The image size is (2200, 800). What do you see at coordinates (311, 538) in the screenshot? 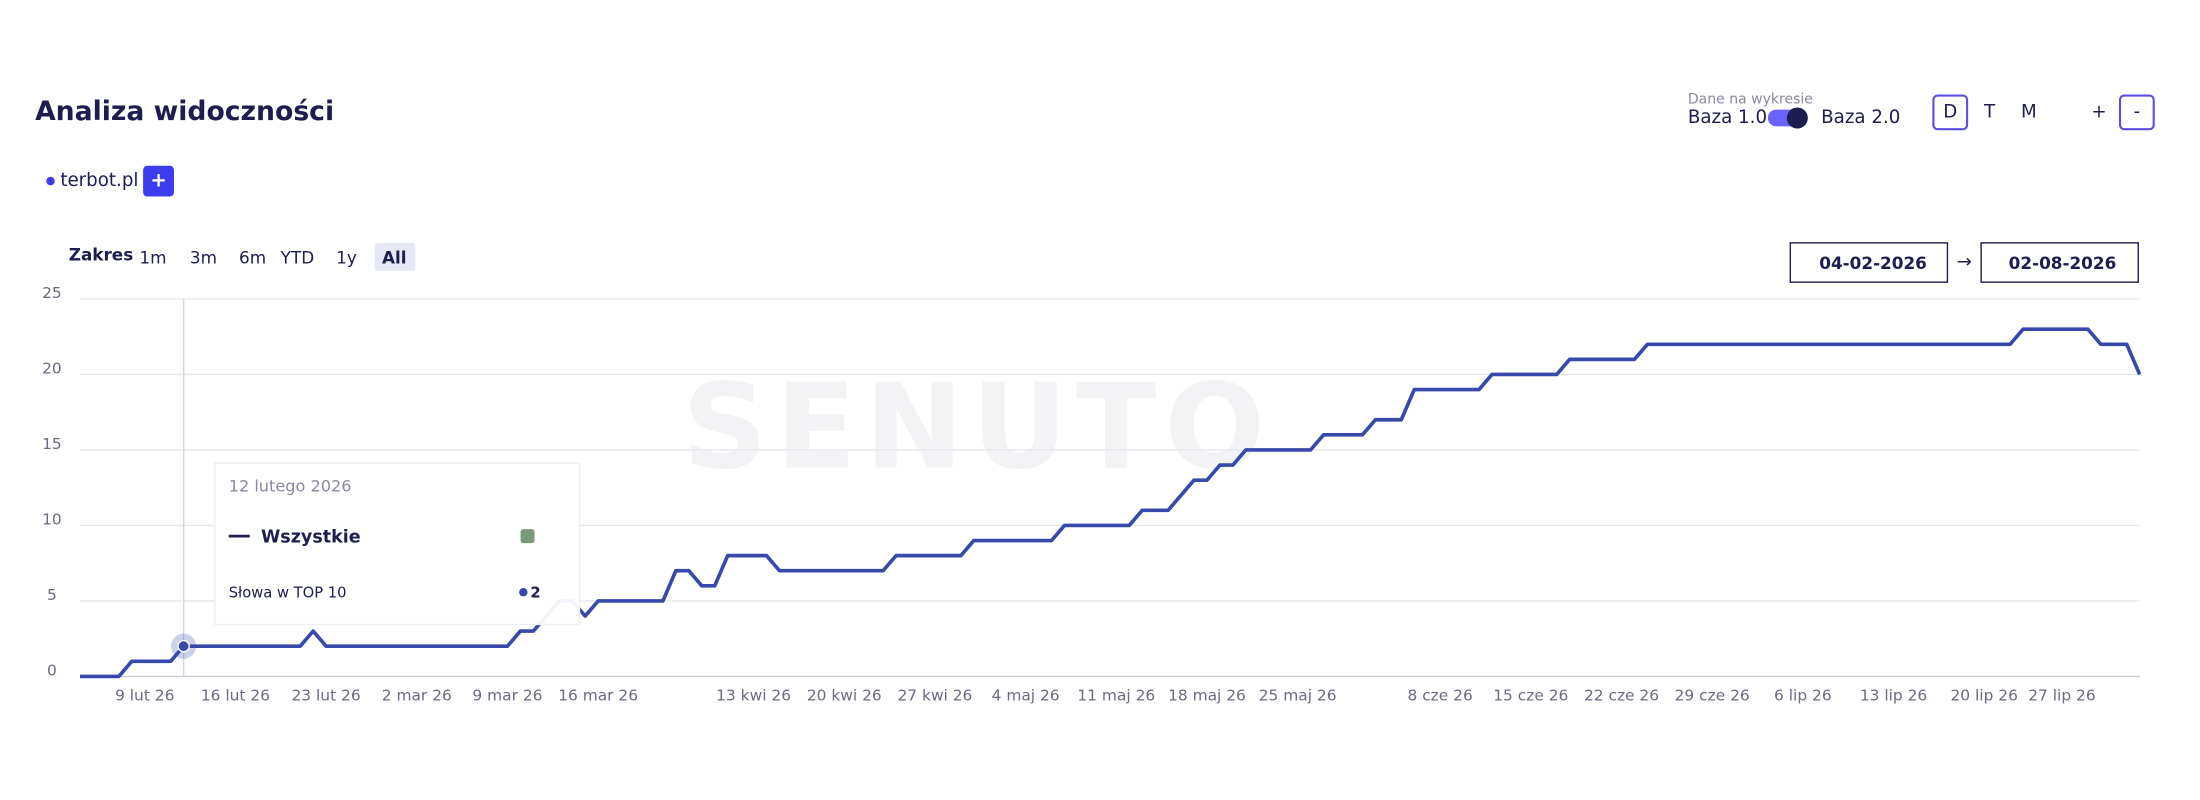
I see `tooltip-series: Wszystkie` at bounding box center [311, 538].